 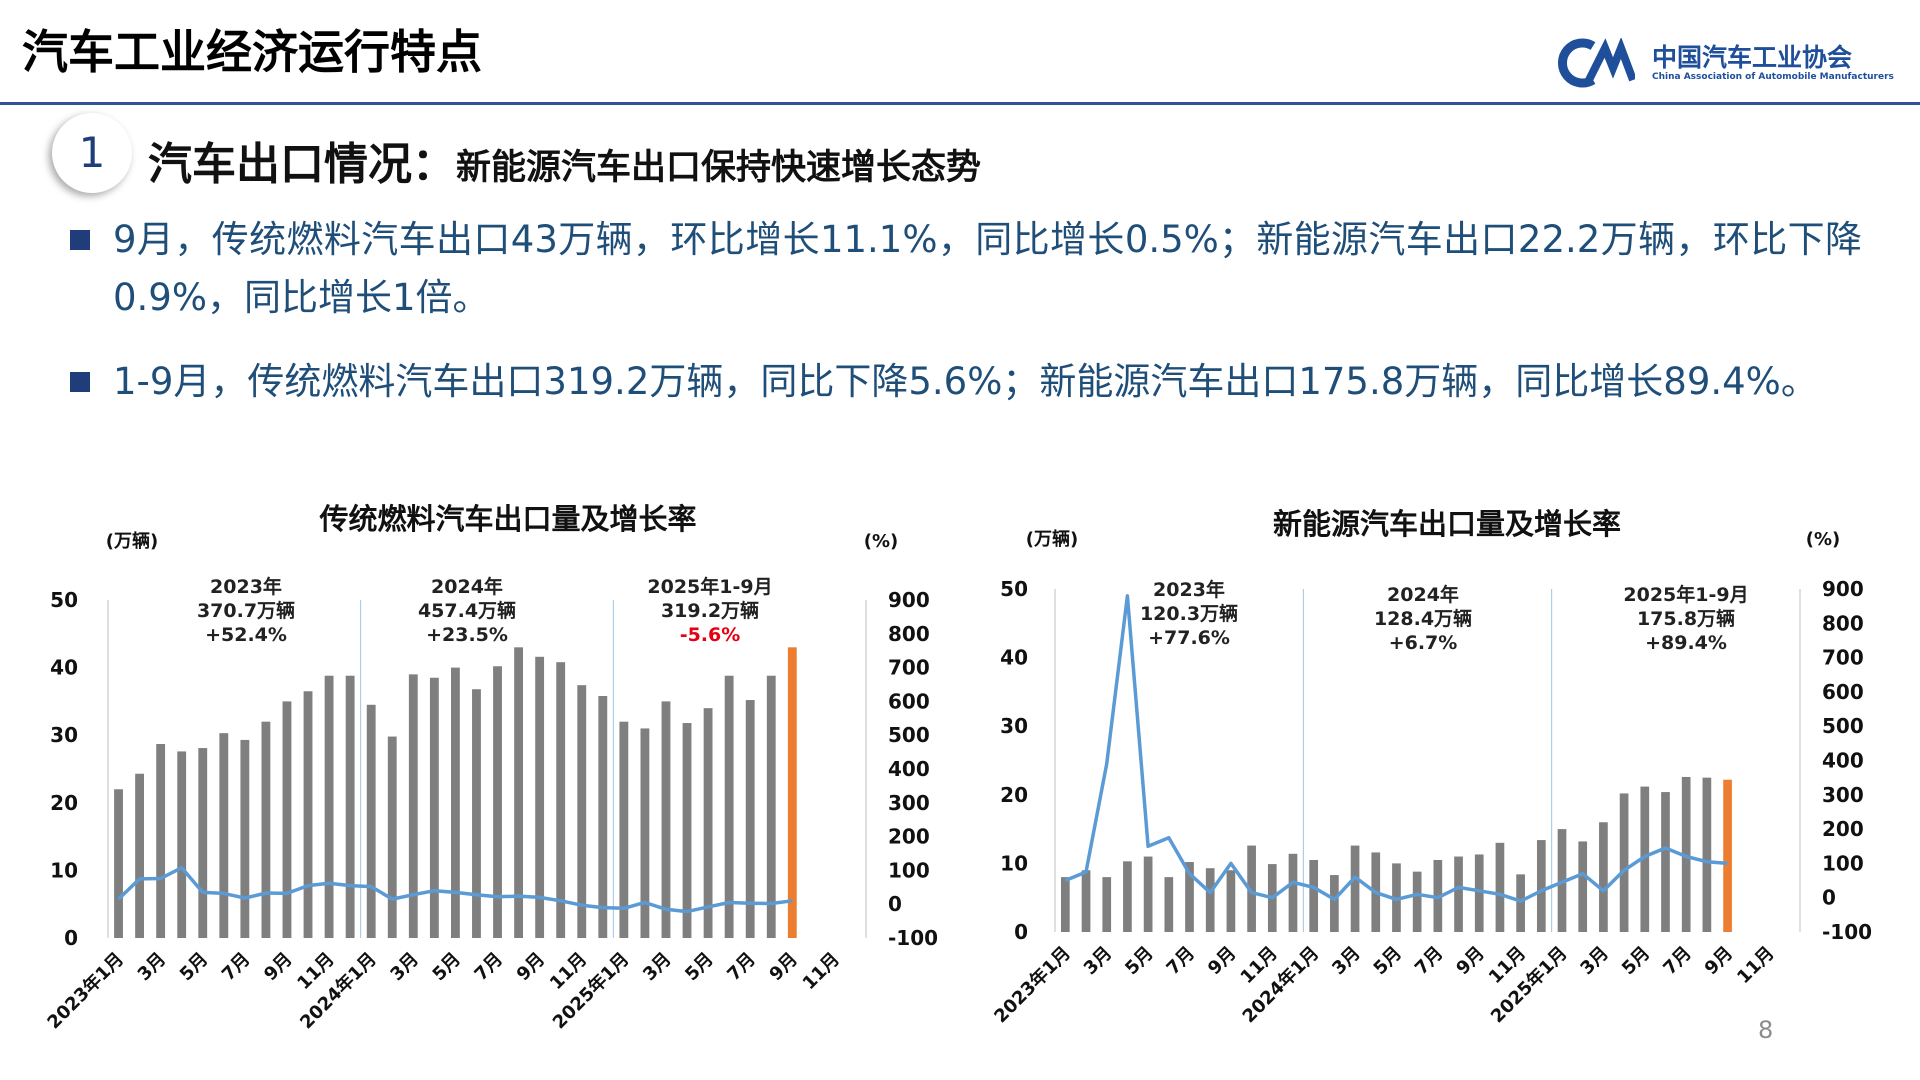 I want to click on y2-tick-label: 500, so click(x=1843, y=726).